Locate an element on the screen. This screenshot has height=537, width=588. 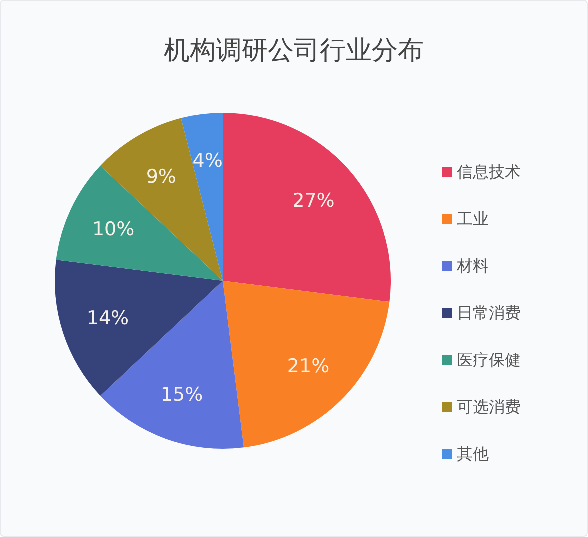
legend-label: 日常消费 is located at coordinates (489, 313).